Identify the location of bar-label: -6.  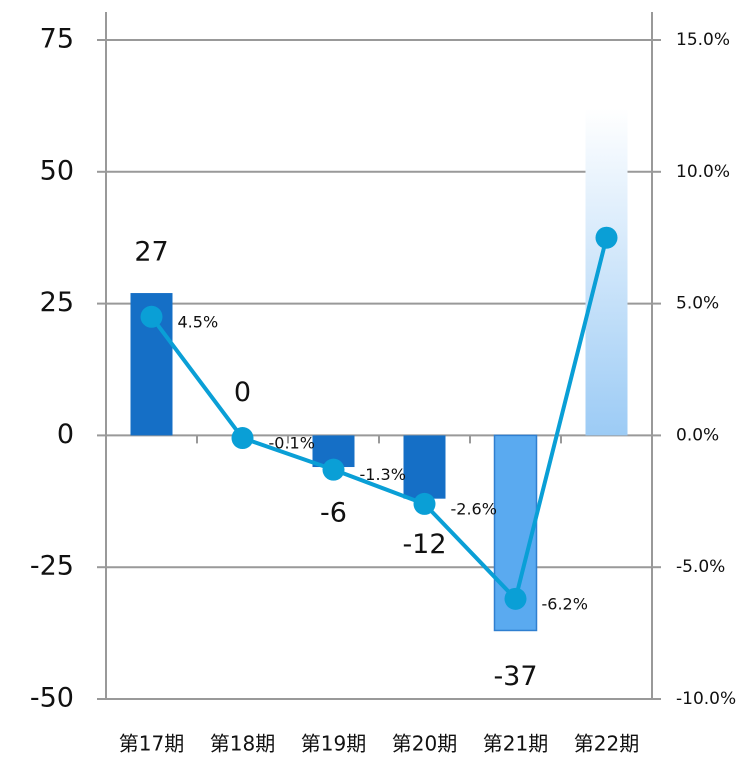
(333, 513).